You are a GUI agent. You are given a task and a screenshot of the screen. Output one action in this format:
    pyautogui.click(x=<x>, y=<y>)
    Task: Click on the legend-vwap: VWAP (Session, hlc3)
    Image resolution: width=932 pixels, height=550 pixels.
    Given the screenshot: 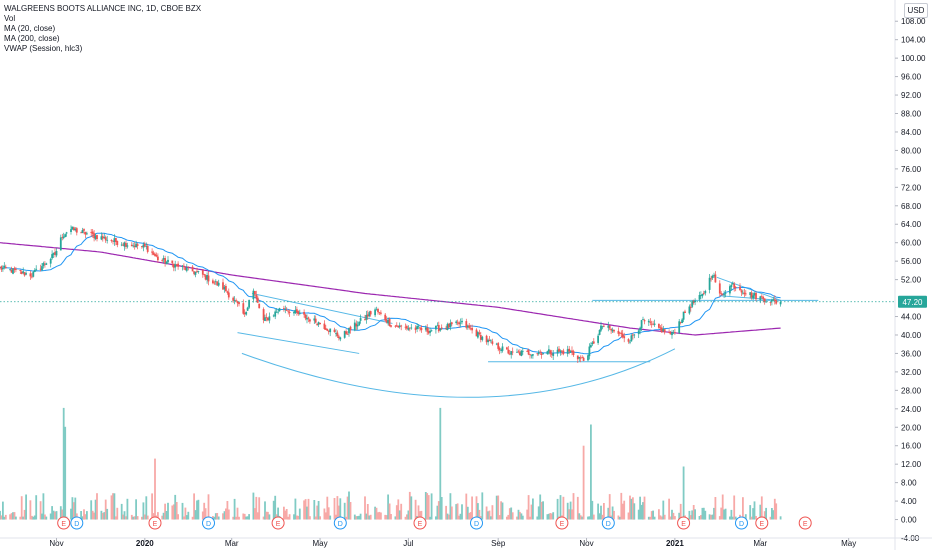 What is the action you would take?
    pyautogui.click(x=43, y=48)
    